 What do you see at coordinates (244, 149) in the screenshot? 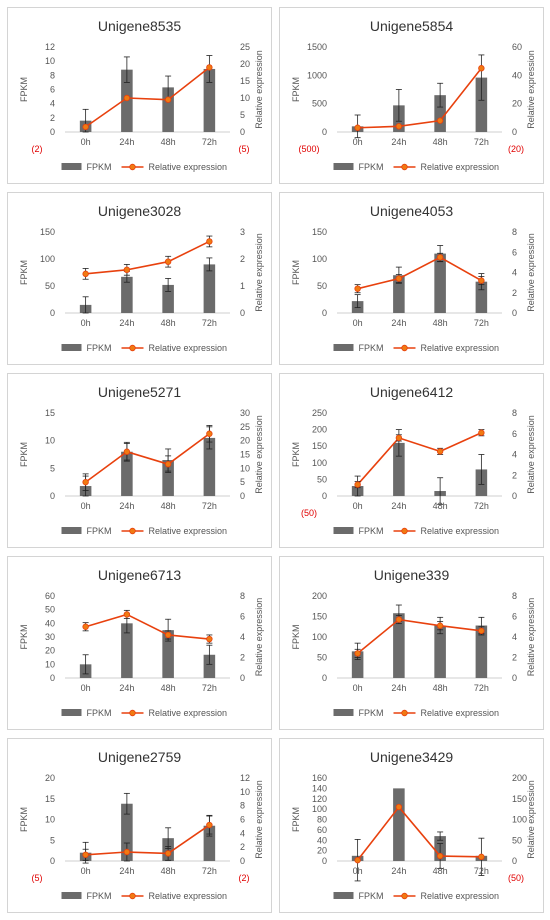
I see `y2-negative-label: (5)` at bounding box center [244, 149].